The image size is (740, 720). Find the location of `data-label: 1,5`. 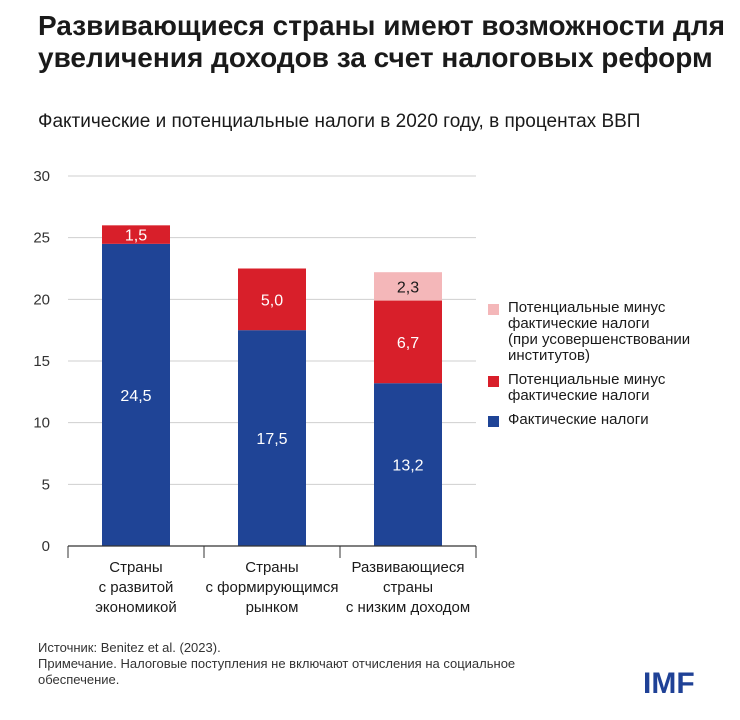

data-label: 1,5 is located at coordinates (136, 236).